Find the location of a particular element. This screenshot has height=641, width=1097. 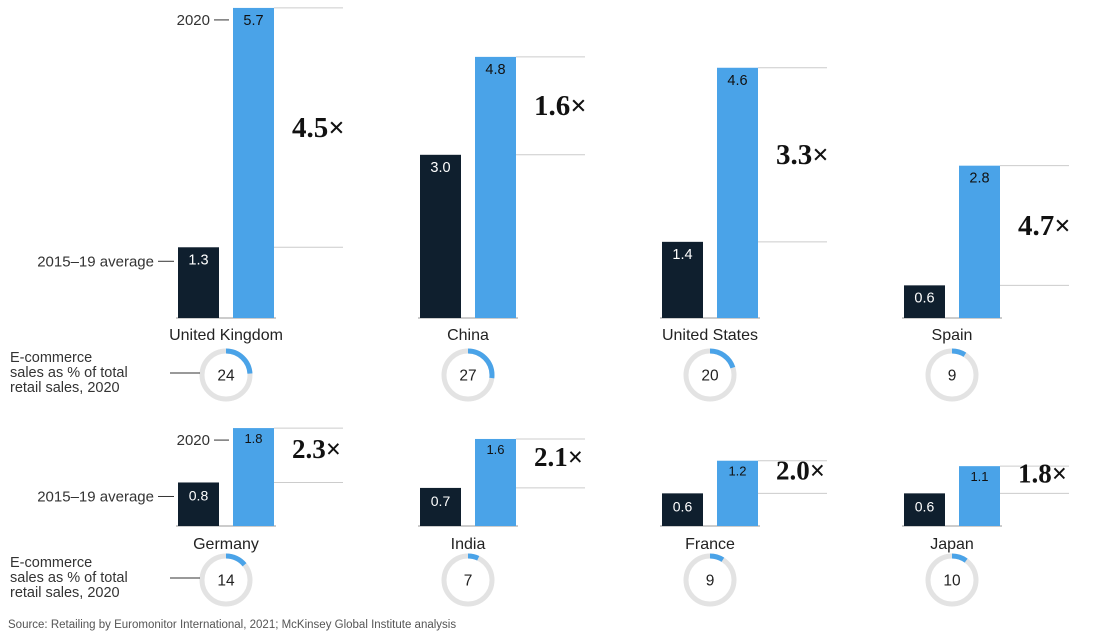

ecommerce-share-value: 27 is located at coordinates (467, 376).